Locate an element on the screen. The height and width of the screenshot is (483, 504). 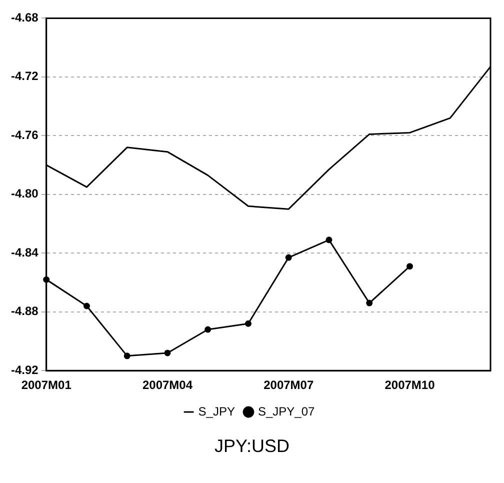
y-tick-label: -4.72 is located at coordinates (24, 76).